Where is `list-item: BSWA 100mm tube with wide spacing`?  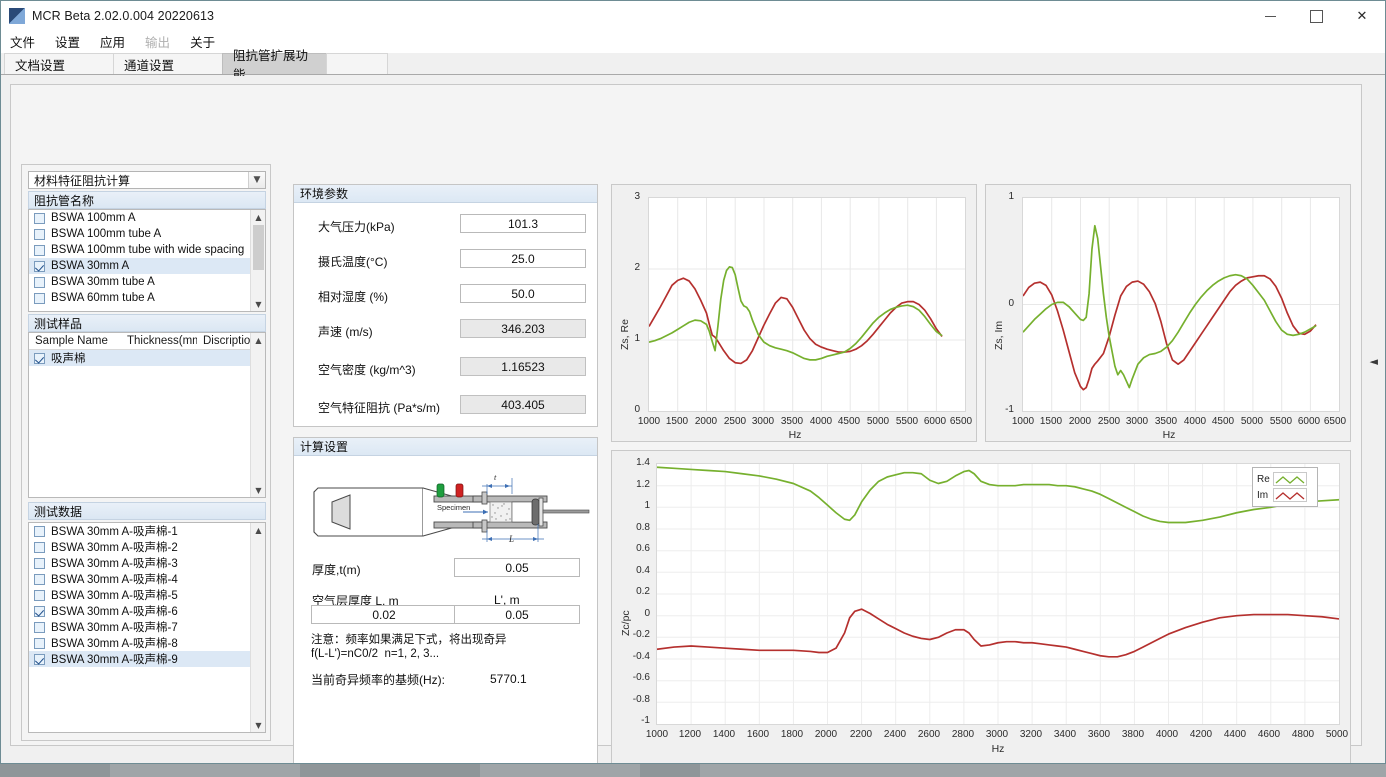 list-item: BSWA 100mm tube with wide spacing is located at coordinates (147, 250).